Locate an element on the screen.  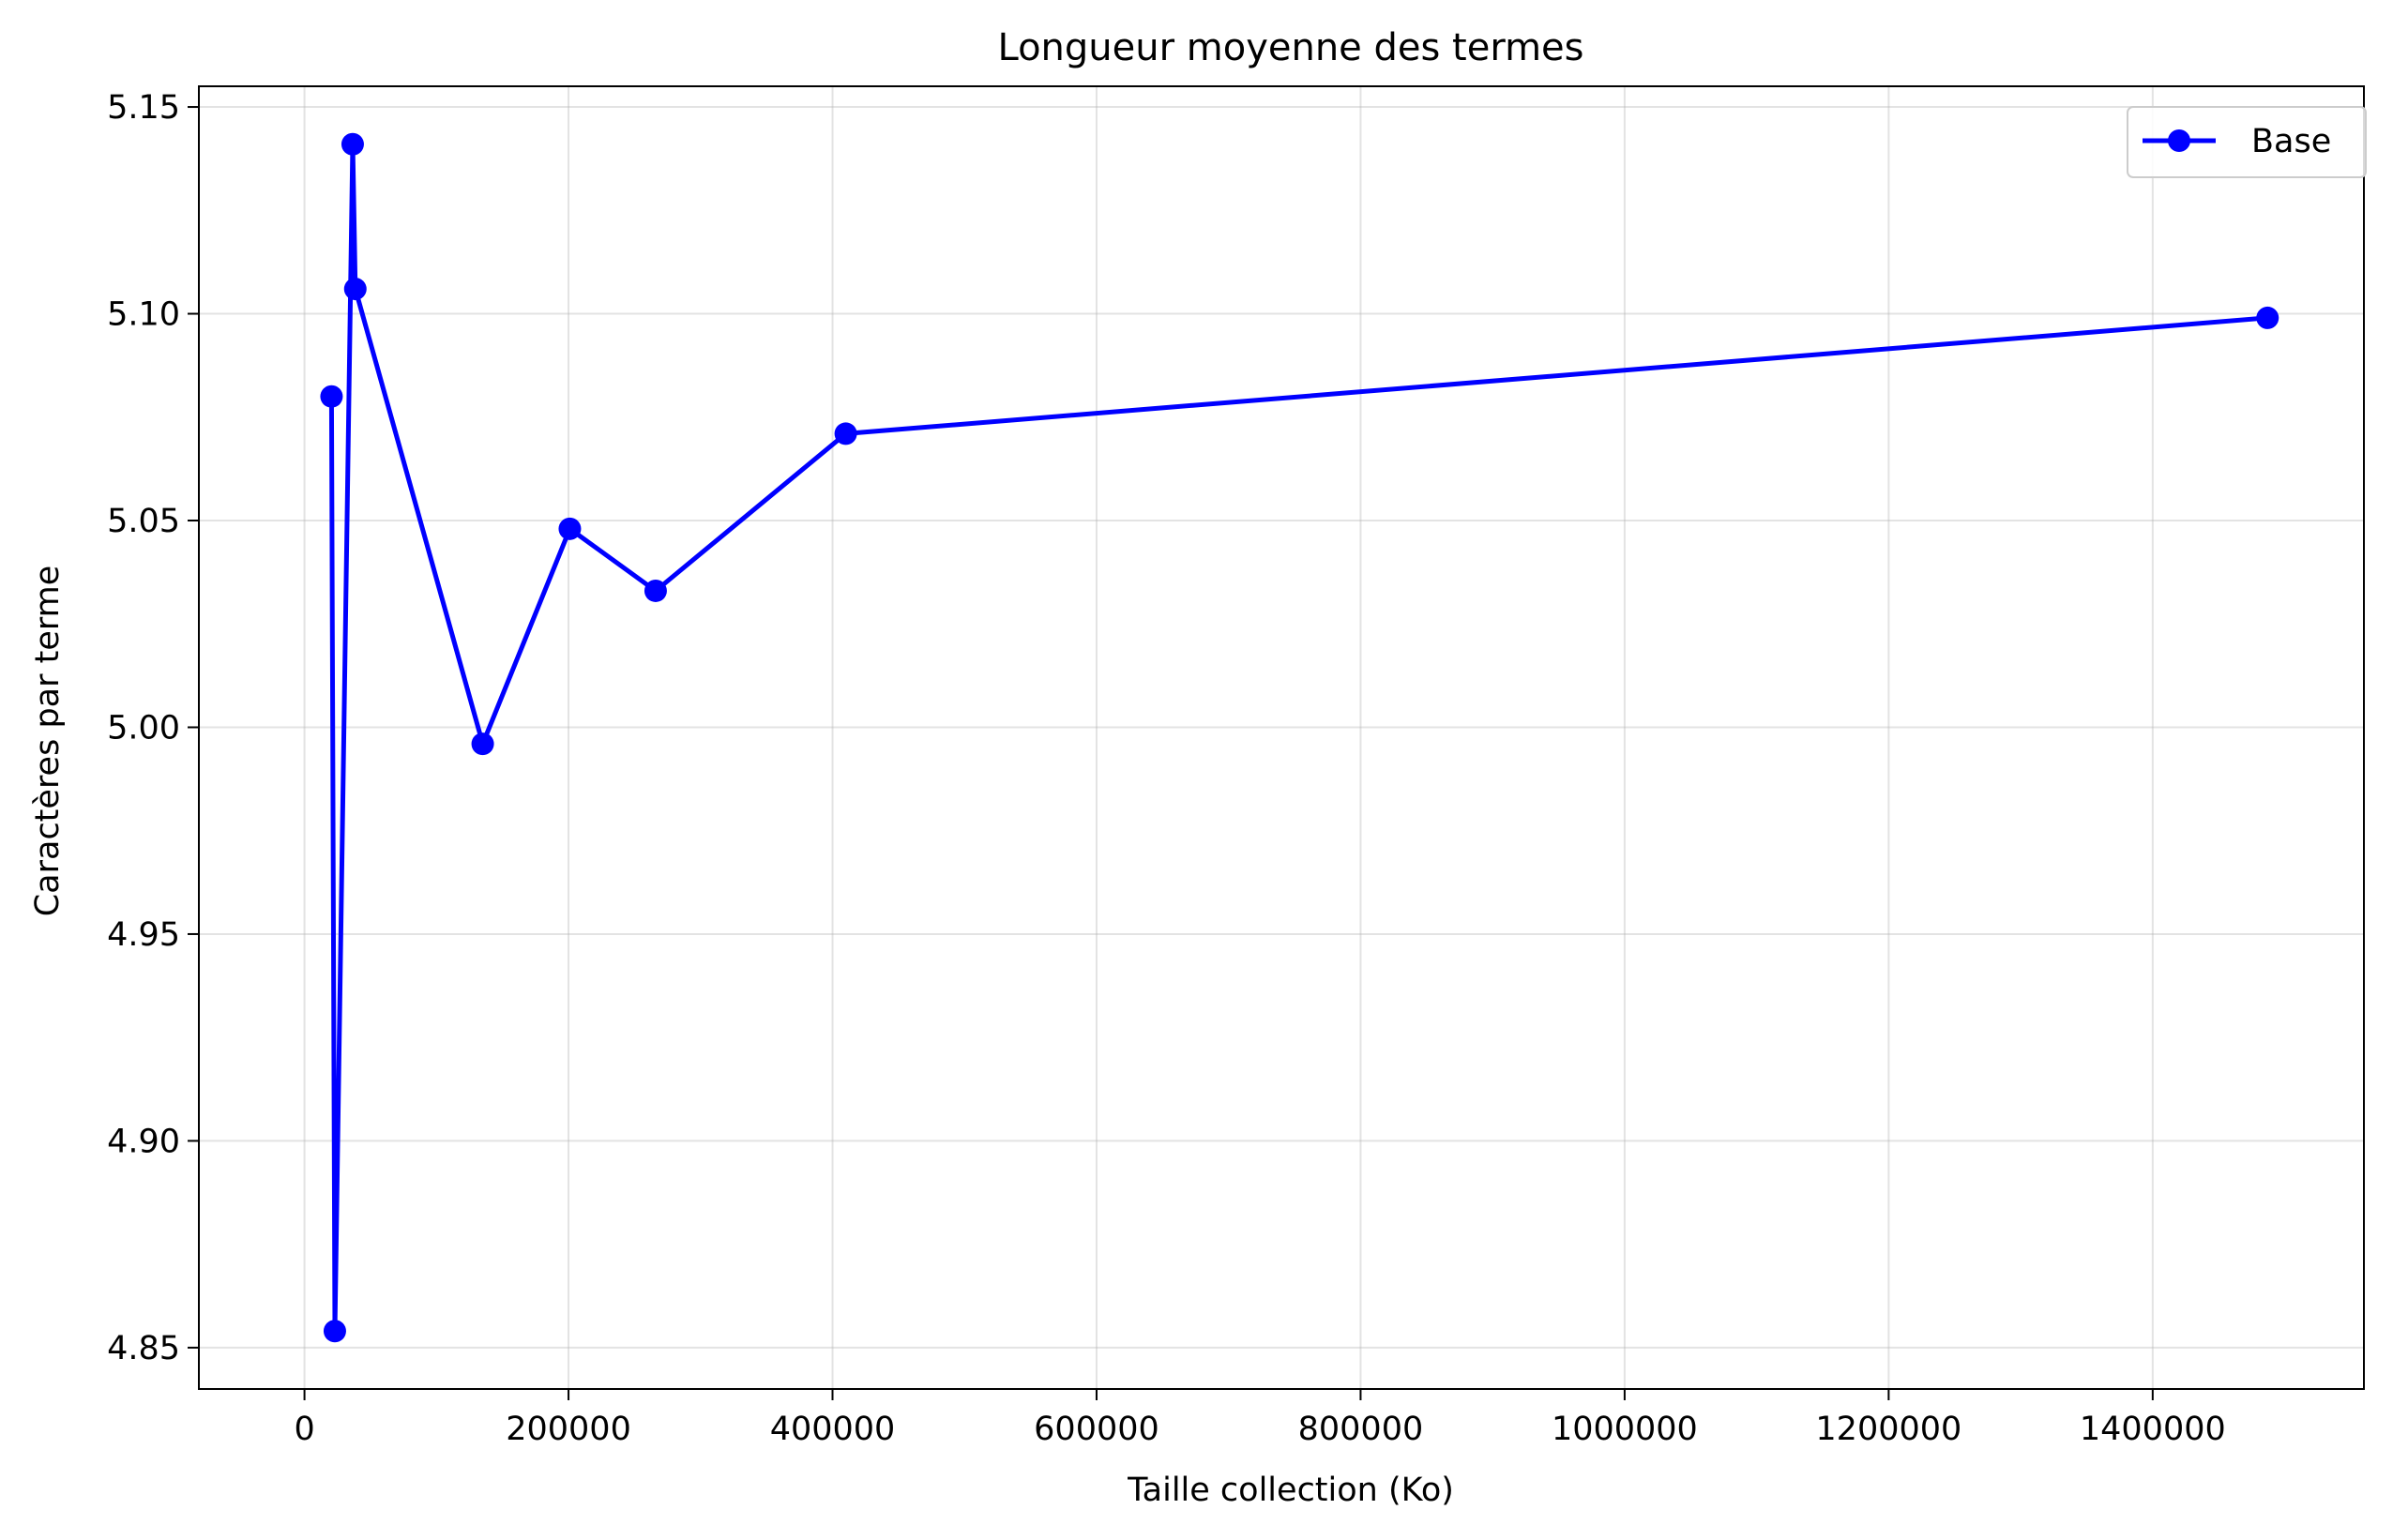
y-axis-ticks: 4.85 4.90 4.95 5.00 5.05 5.10 5.15 is located at coordinates (153, 728).